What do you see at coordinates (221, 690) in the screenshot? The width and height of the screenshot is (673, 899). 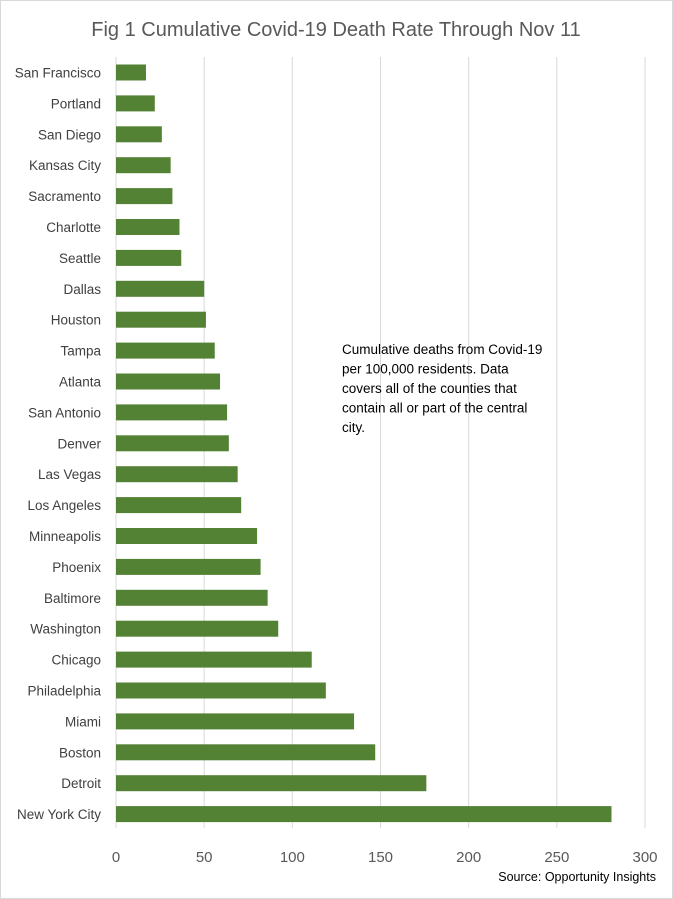 I see `bar-philadelphia` at bounding box center [221, 690].